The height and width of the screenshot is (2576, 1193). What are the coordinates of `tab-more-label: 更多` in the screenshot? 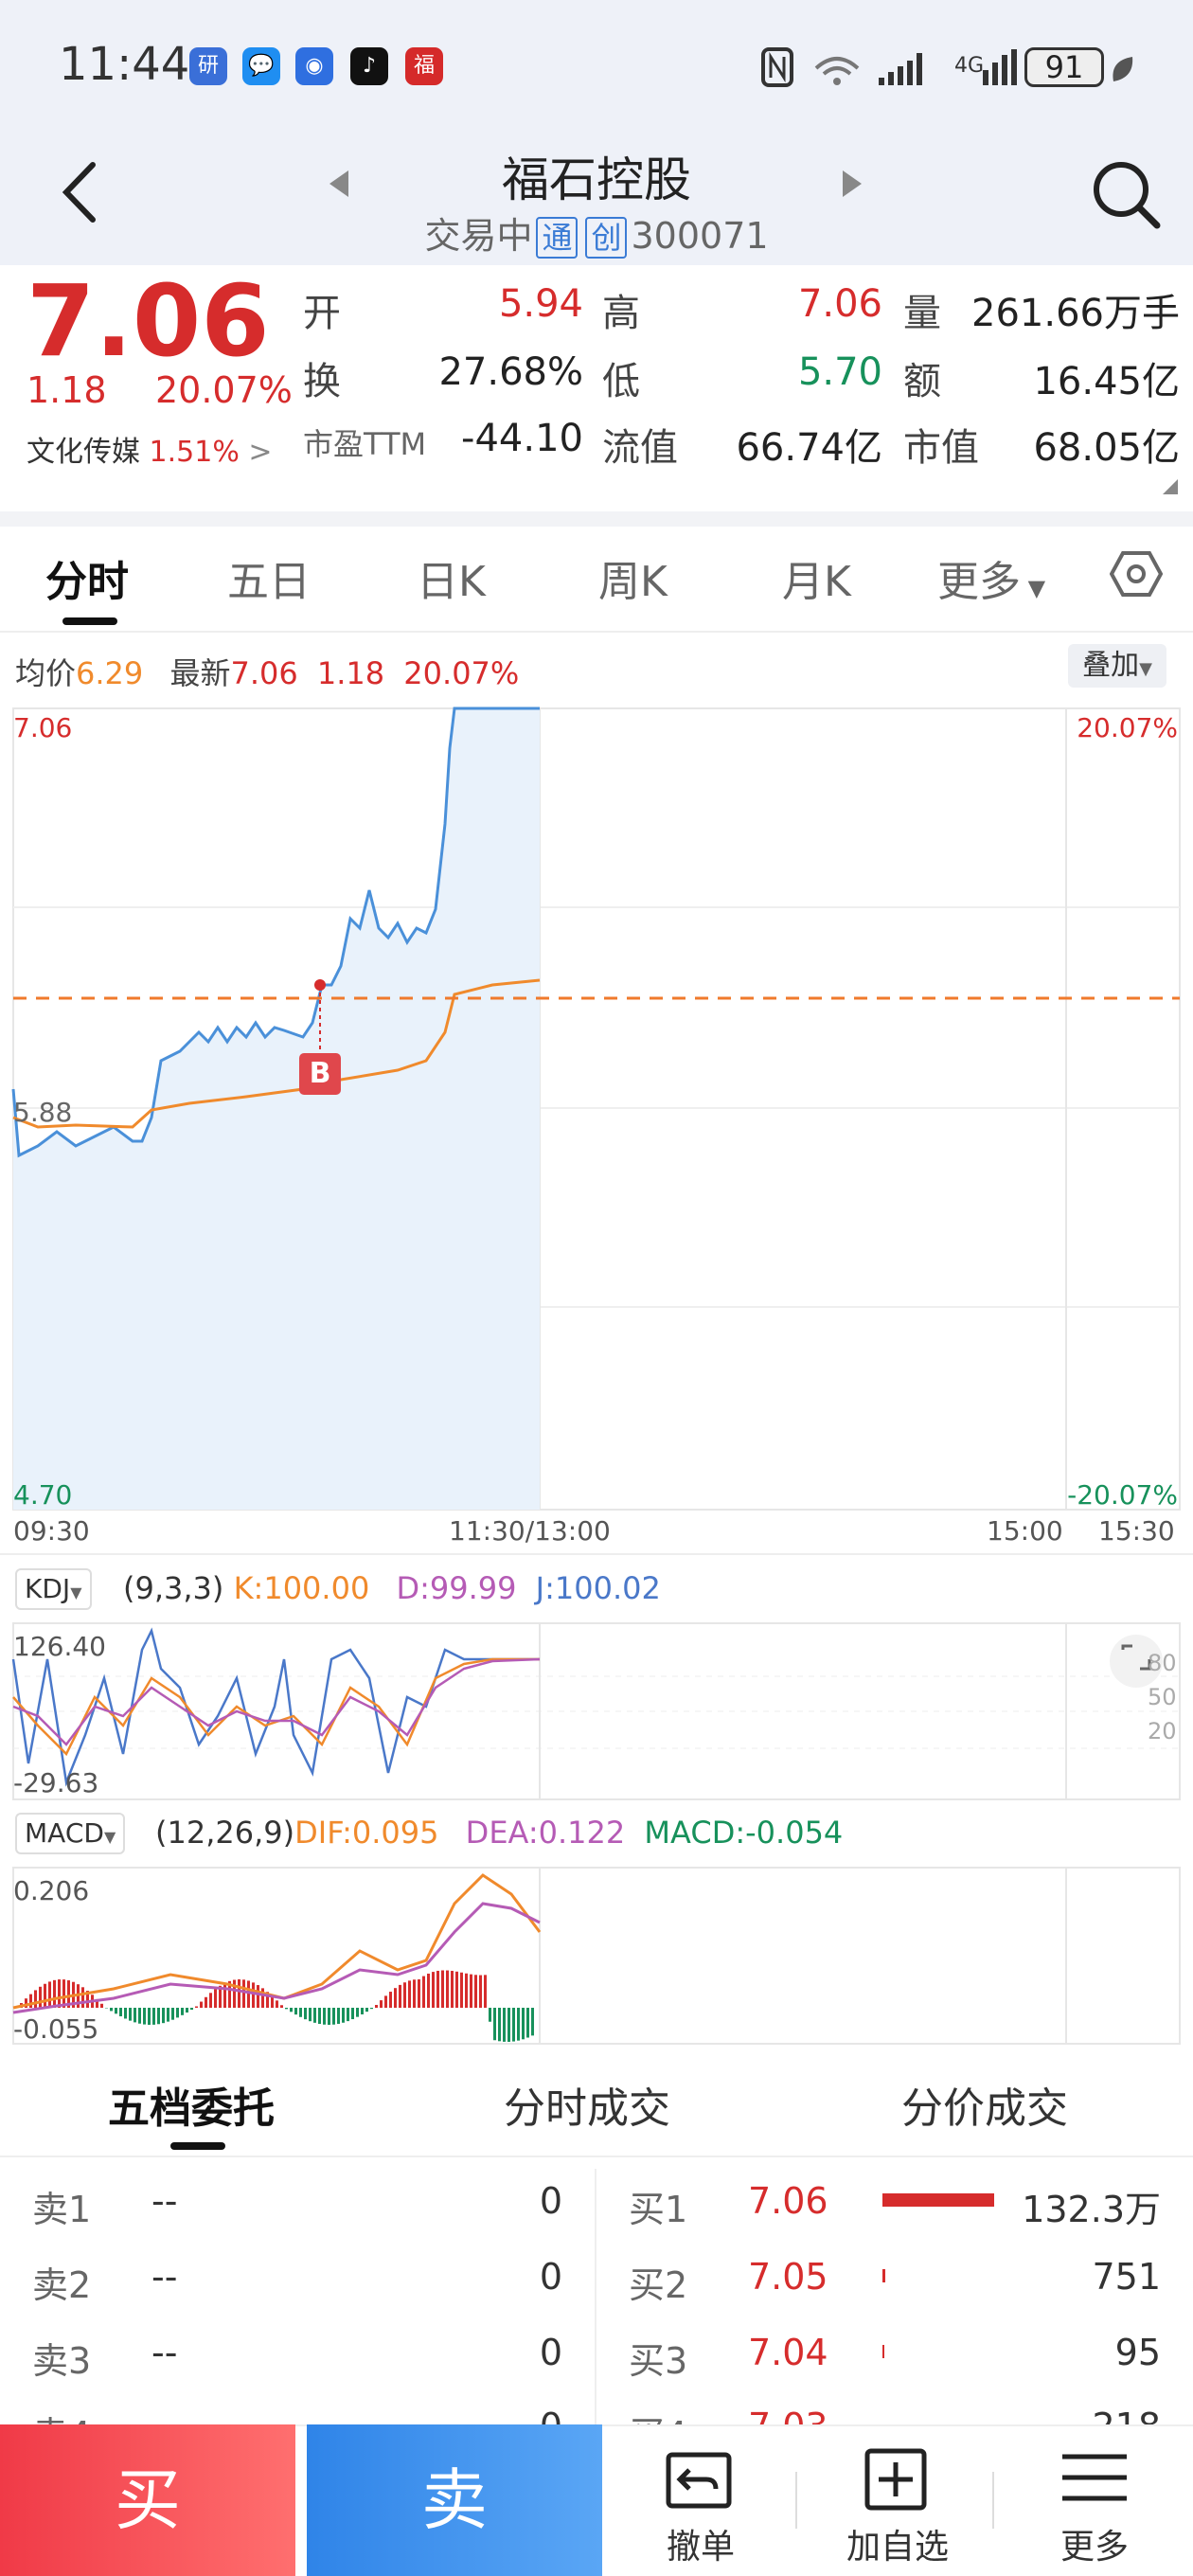 It's located at (979, 582).